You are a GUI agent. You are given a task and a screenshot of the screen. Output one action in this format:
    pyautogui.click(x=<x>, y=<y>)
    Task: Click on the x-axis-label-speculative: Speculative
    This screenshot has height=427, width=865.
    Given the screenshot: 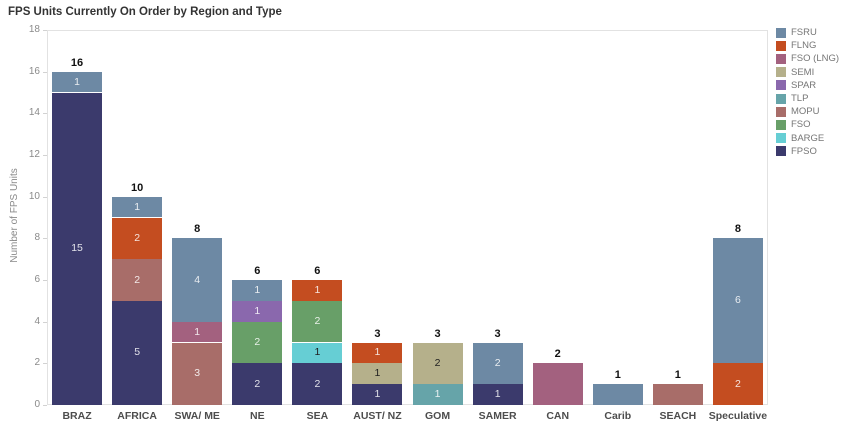 What is the action you would take?
    pyautogui.click(x=738, y=416)
    